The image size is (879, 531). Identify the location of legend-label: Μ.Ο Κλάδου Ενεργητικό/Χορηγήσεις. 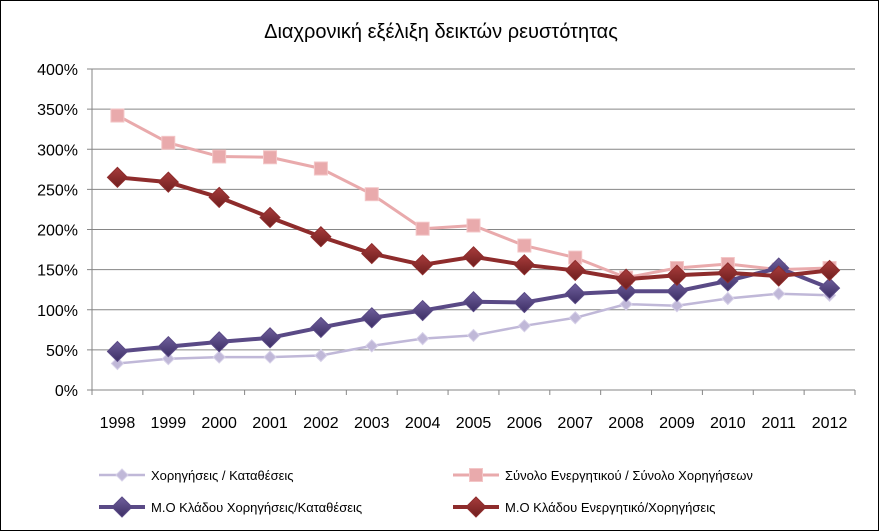
(610, 507).